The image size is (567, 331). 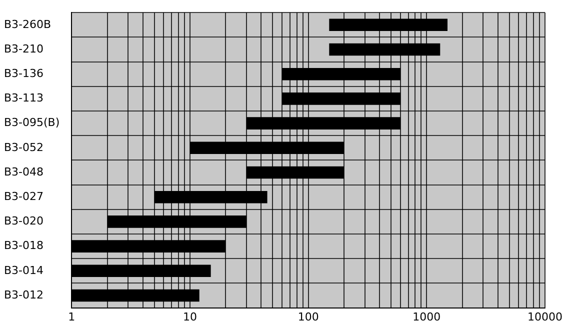 What do you see at coordinates (28, 24) in the screenshot?
I see `y-tick-label: B3-260B` at bounding box center [28, 24].